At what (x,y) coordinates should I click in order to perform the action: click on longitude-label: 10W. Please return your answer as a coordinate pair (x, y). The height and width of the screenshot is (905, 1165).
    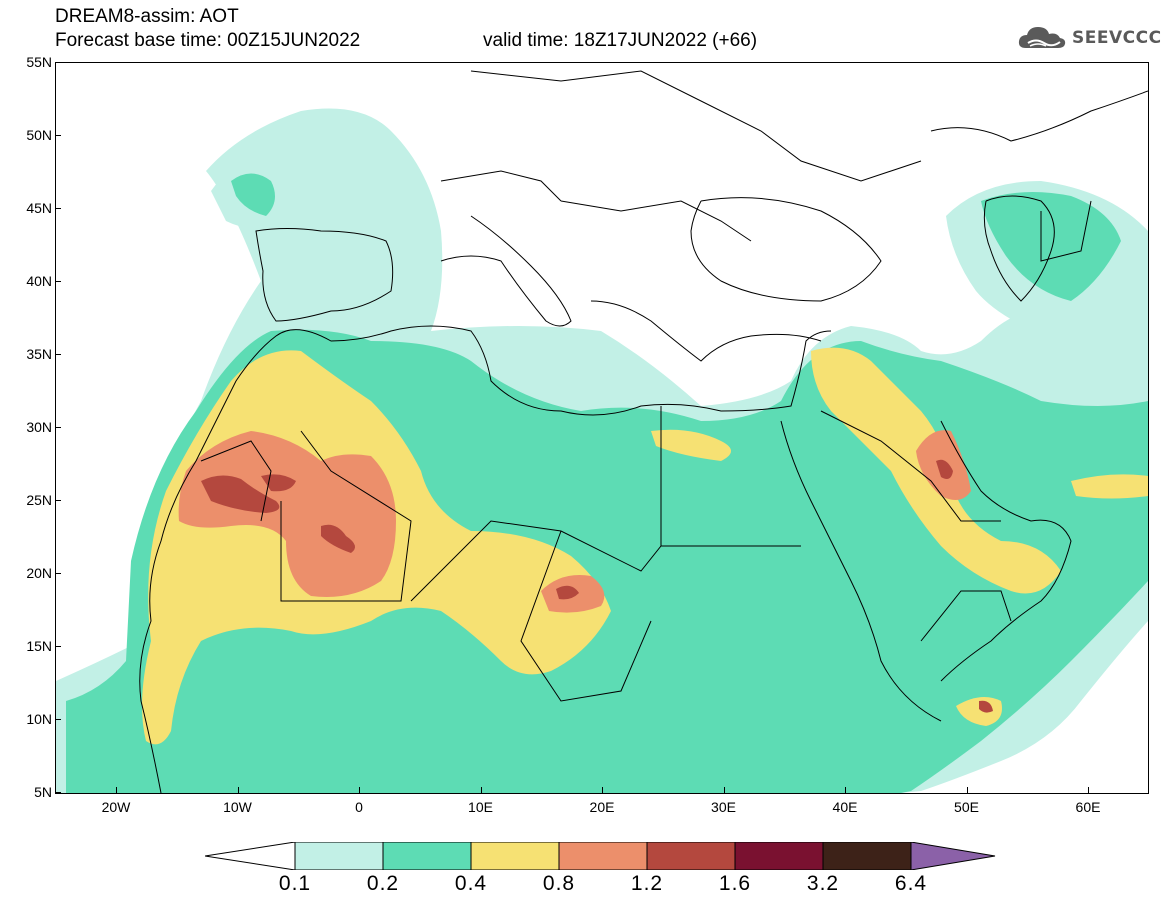
    Looking at the image, I should click on (237, 807).